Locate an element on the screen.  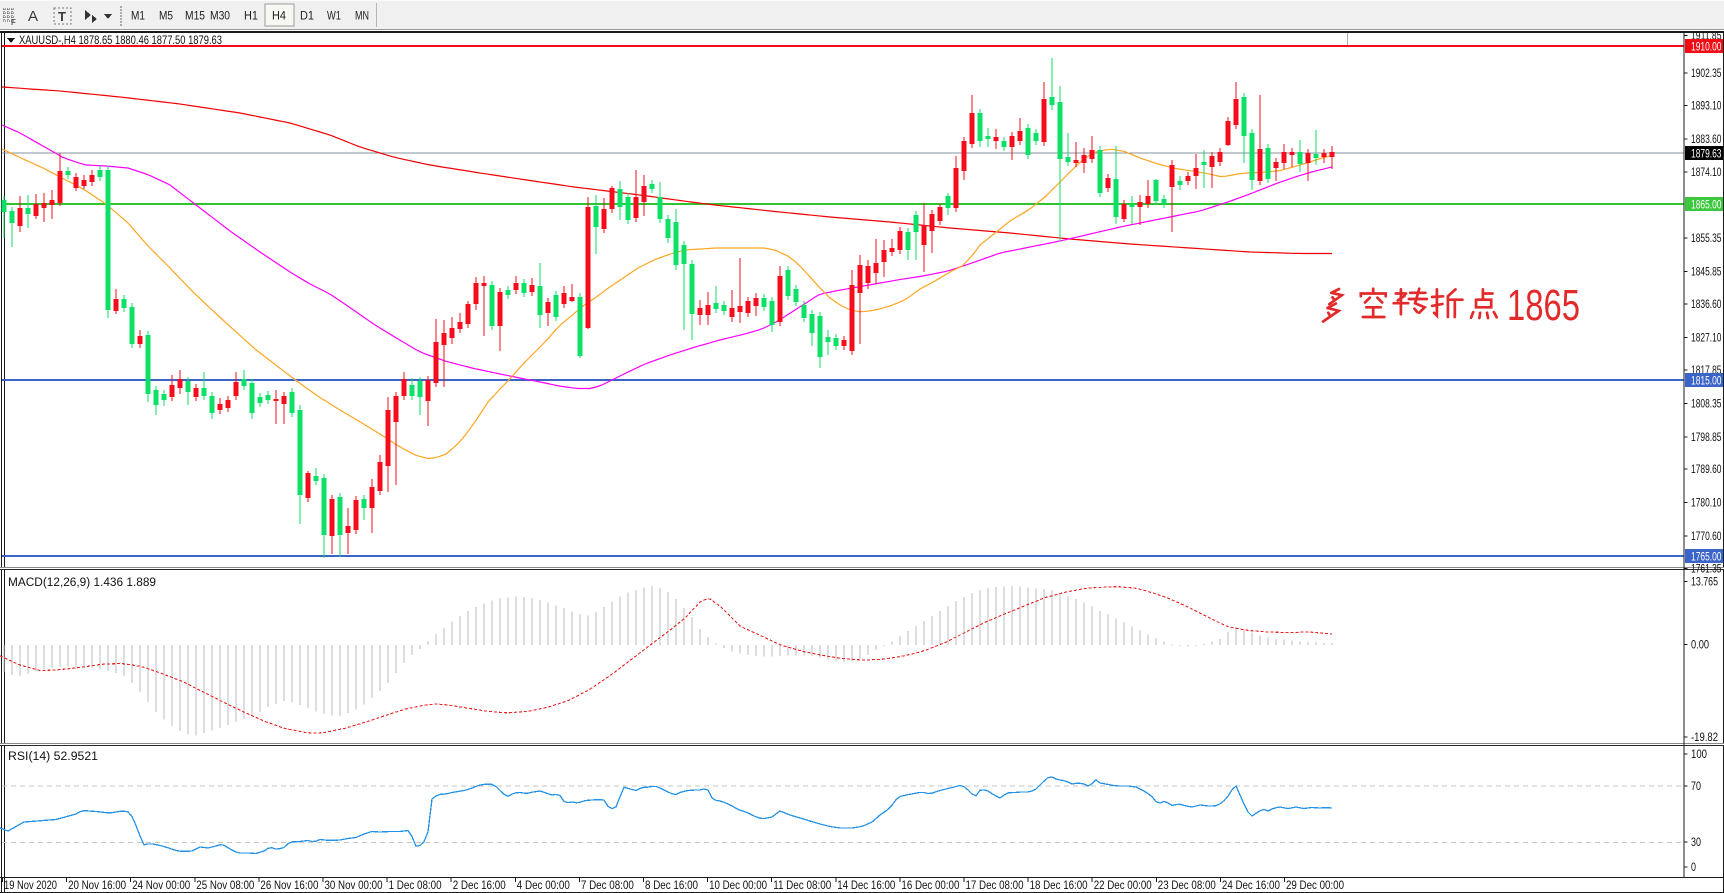
svg-text: 1883.60 is located at coordinates (1706, 140).